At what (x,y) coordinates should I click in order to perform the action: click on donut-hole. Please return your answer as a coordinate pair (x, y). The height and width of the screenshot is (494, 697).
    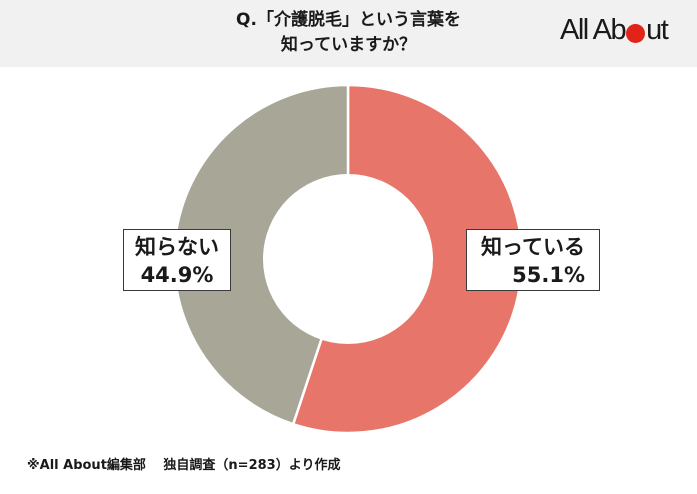
    Looking at the image, I should click on (348, 259).